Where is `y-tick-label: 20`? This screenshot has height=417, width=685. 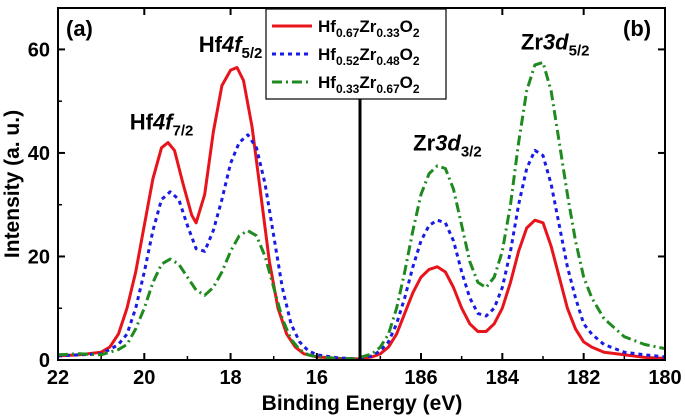 y-tick-label: 20 is located at coordinates (39, 257).